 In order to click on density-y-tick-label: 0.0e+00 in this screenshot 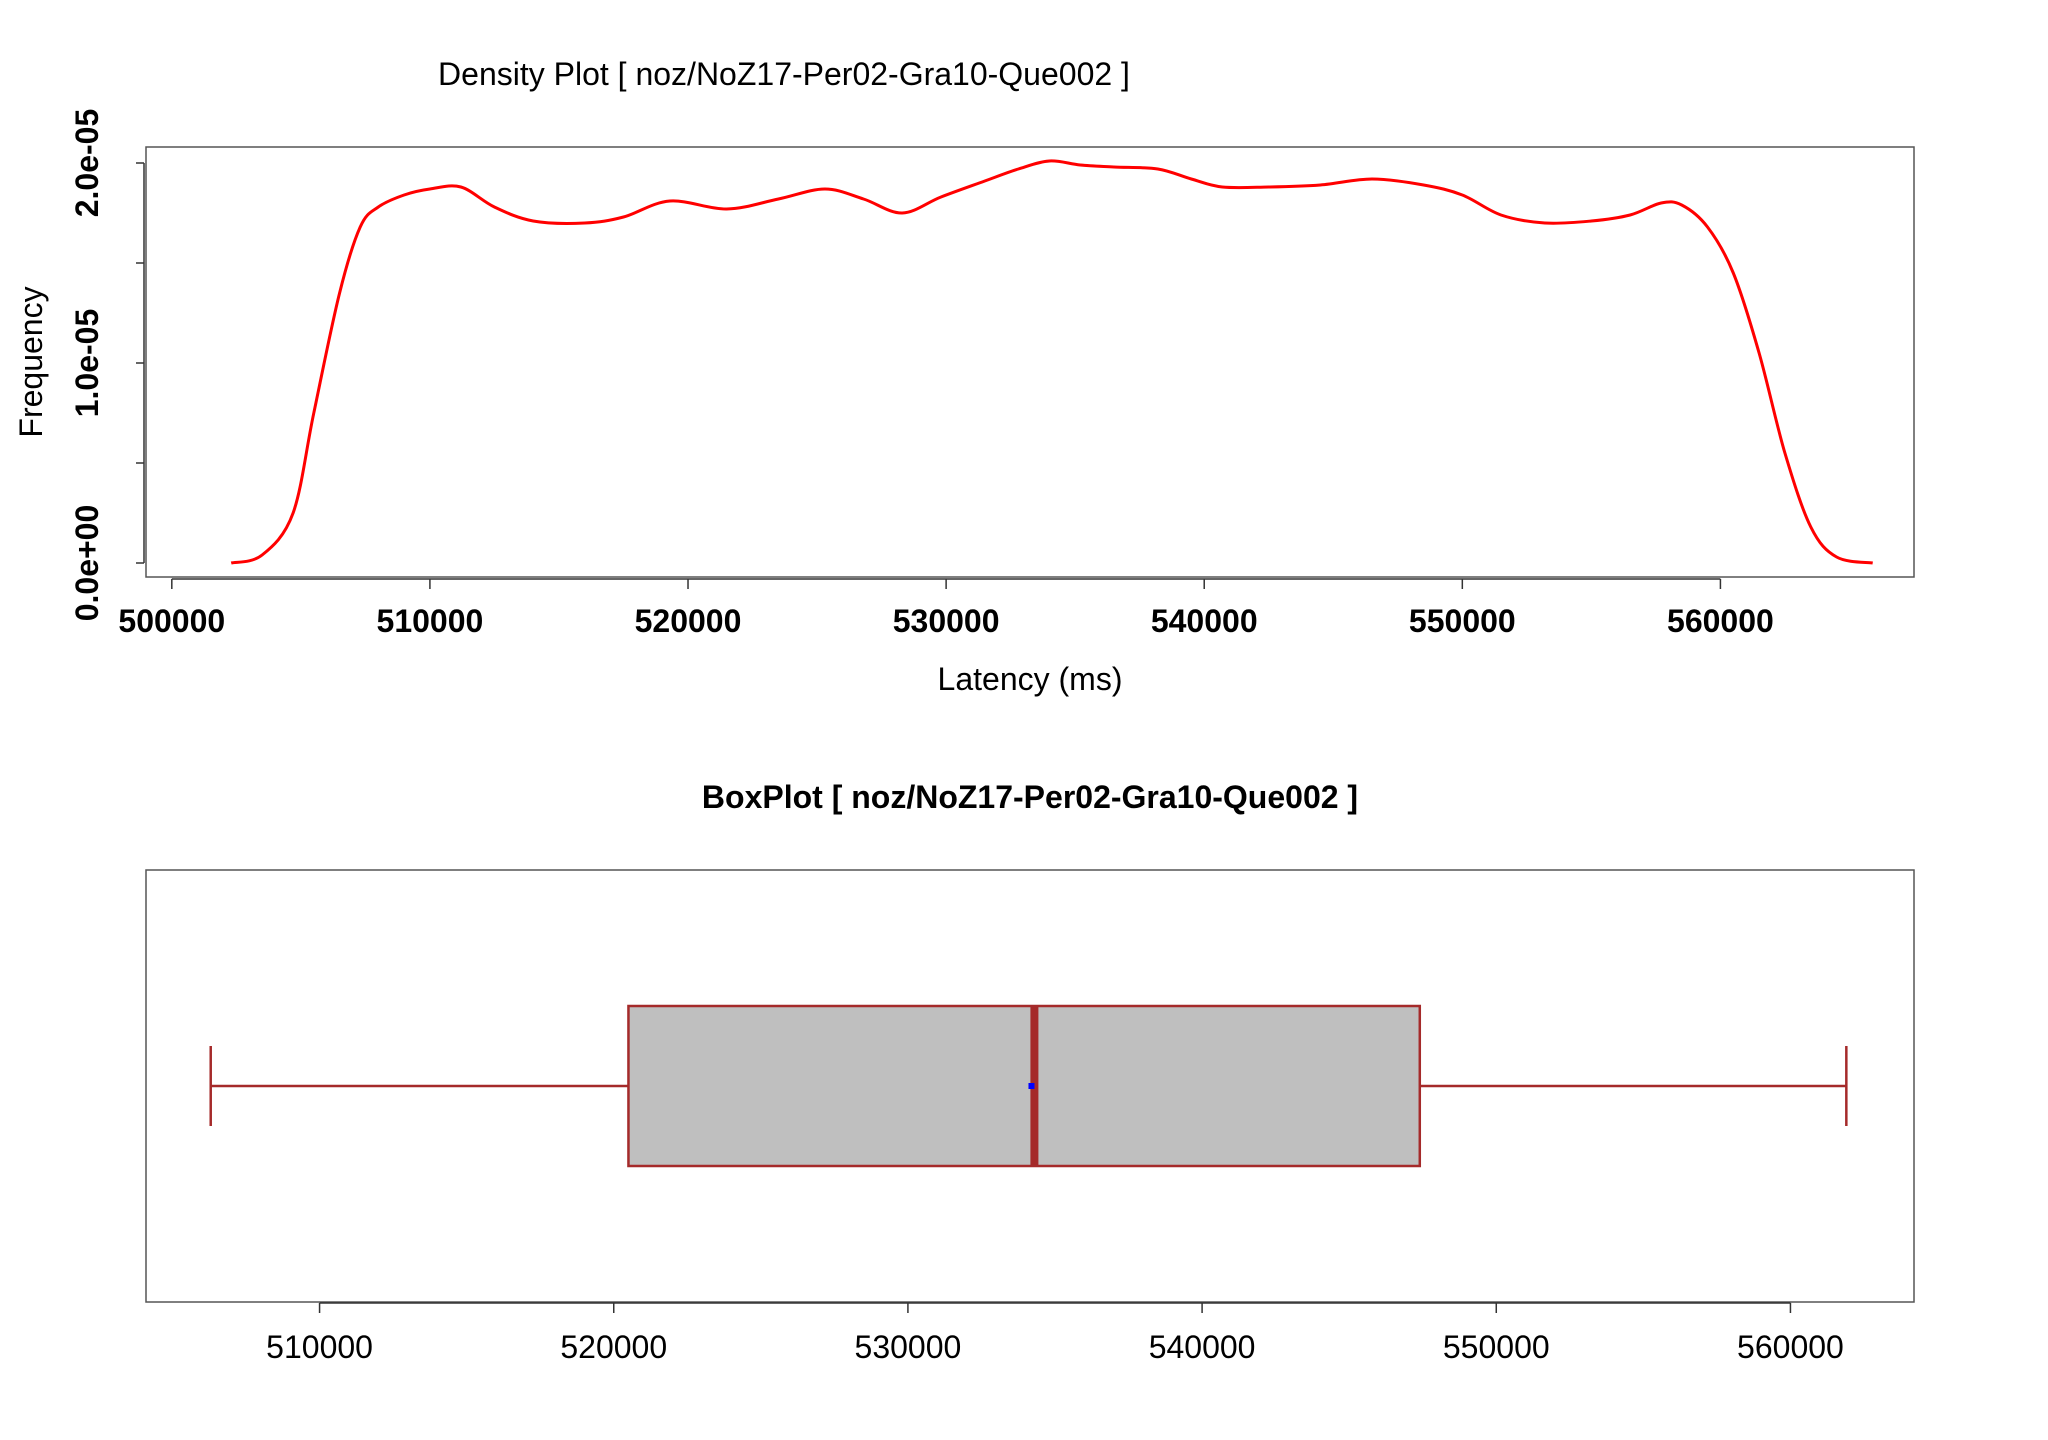, I will do `click(87, 563)`.